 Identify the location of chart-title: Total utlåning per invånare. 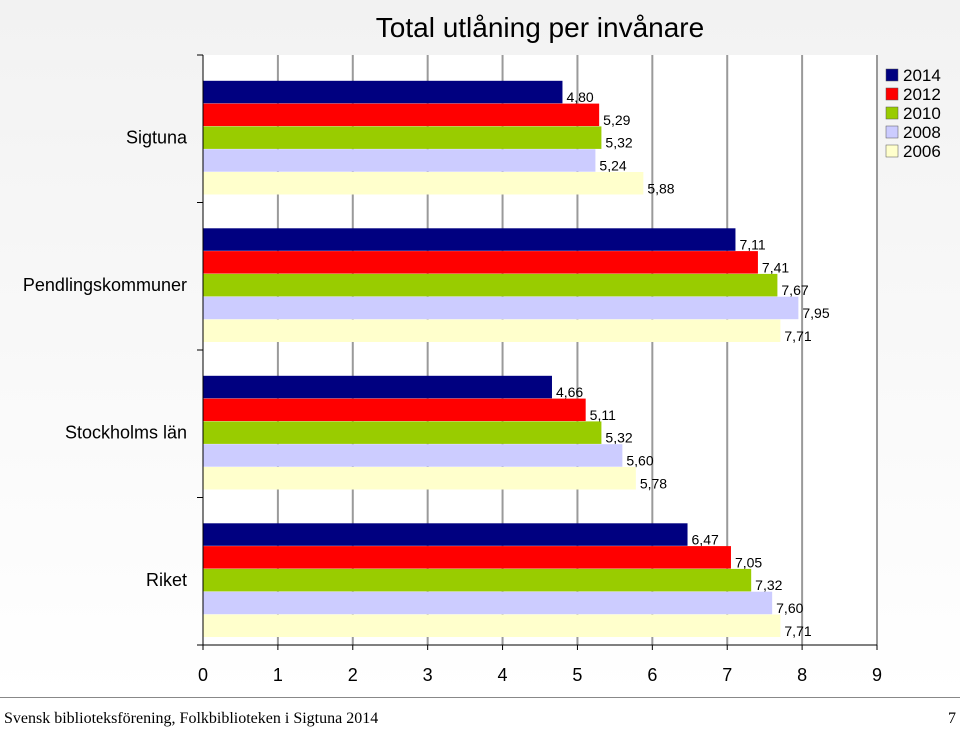
(540, 27).